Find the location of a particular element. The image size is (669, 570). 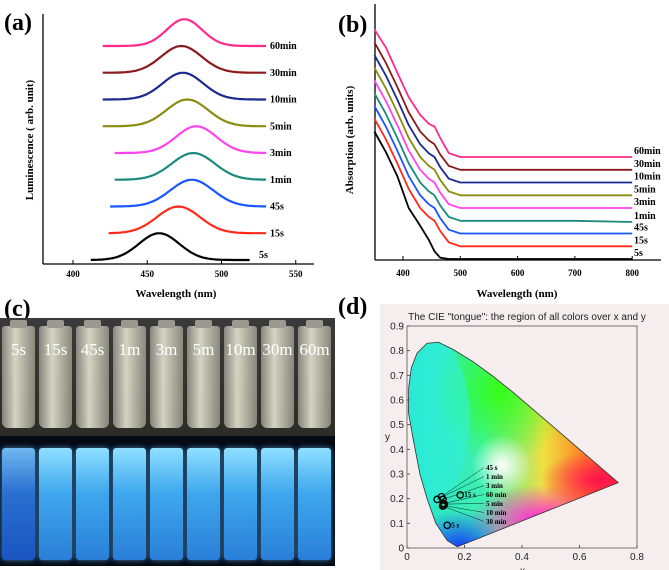

series-line-60min is located at coordinates (184, 33).